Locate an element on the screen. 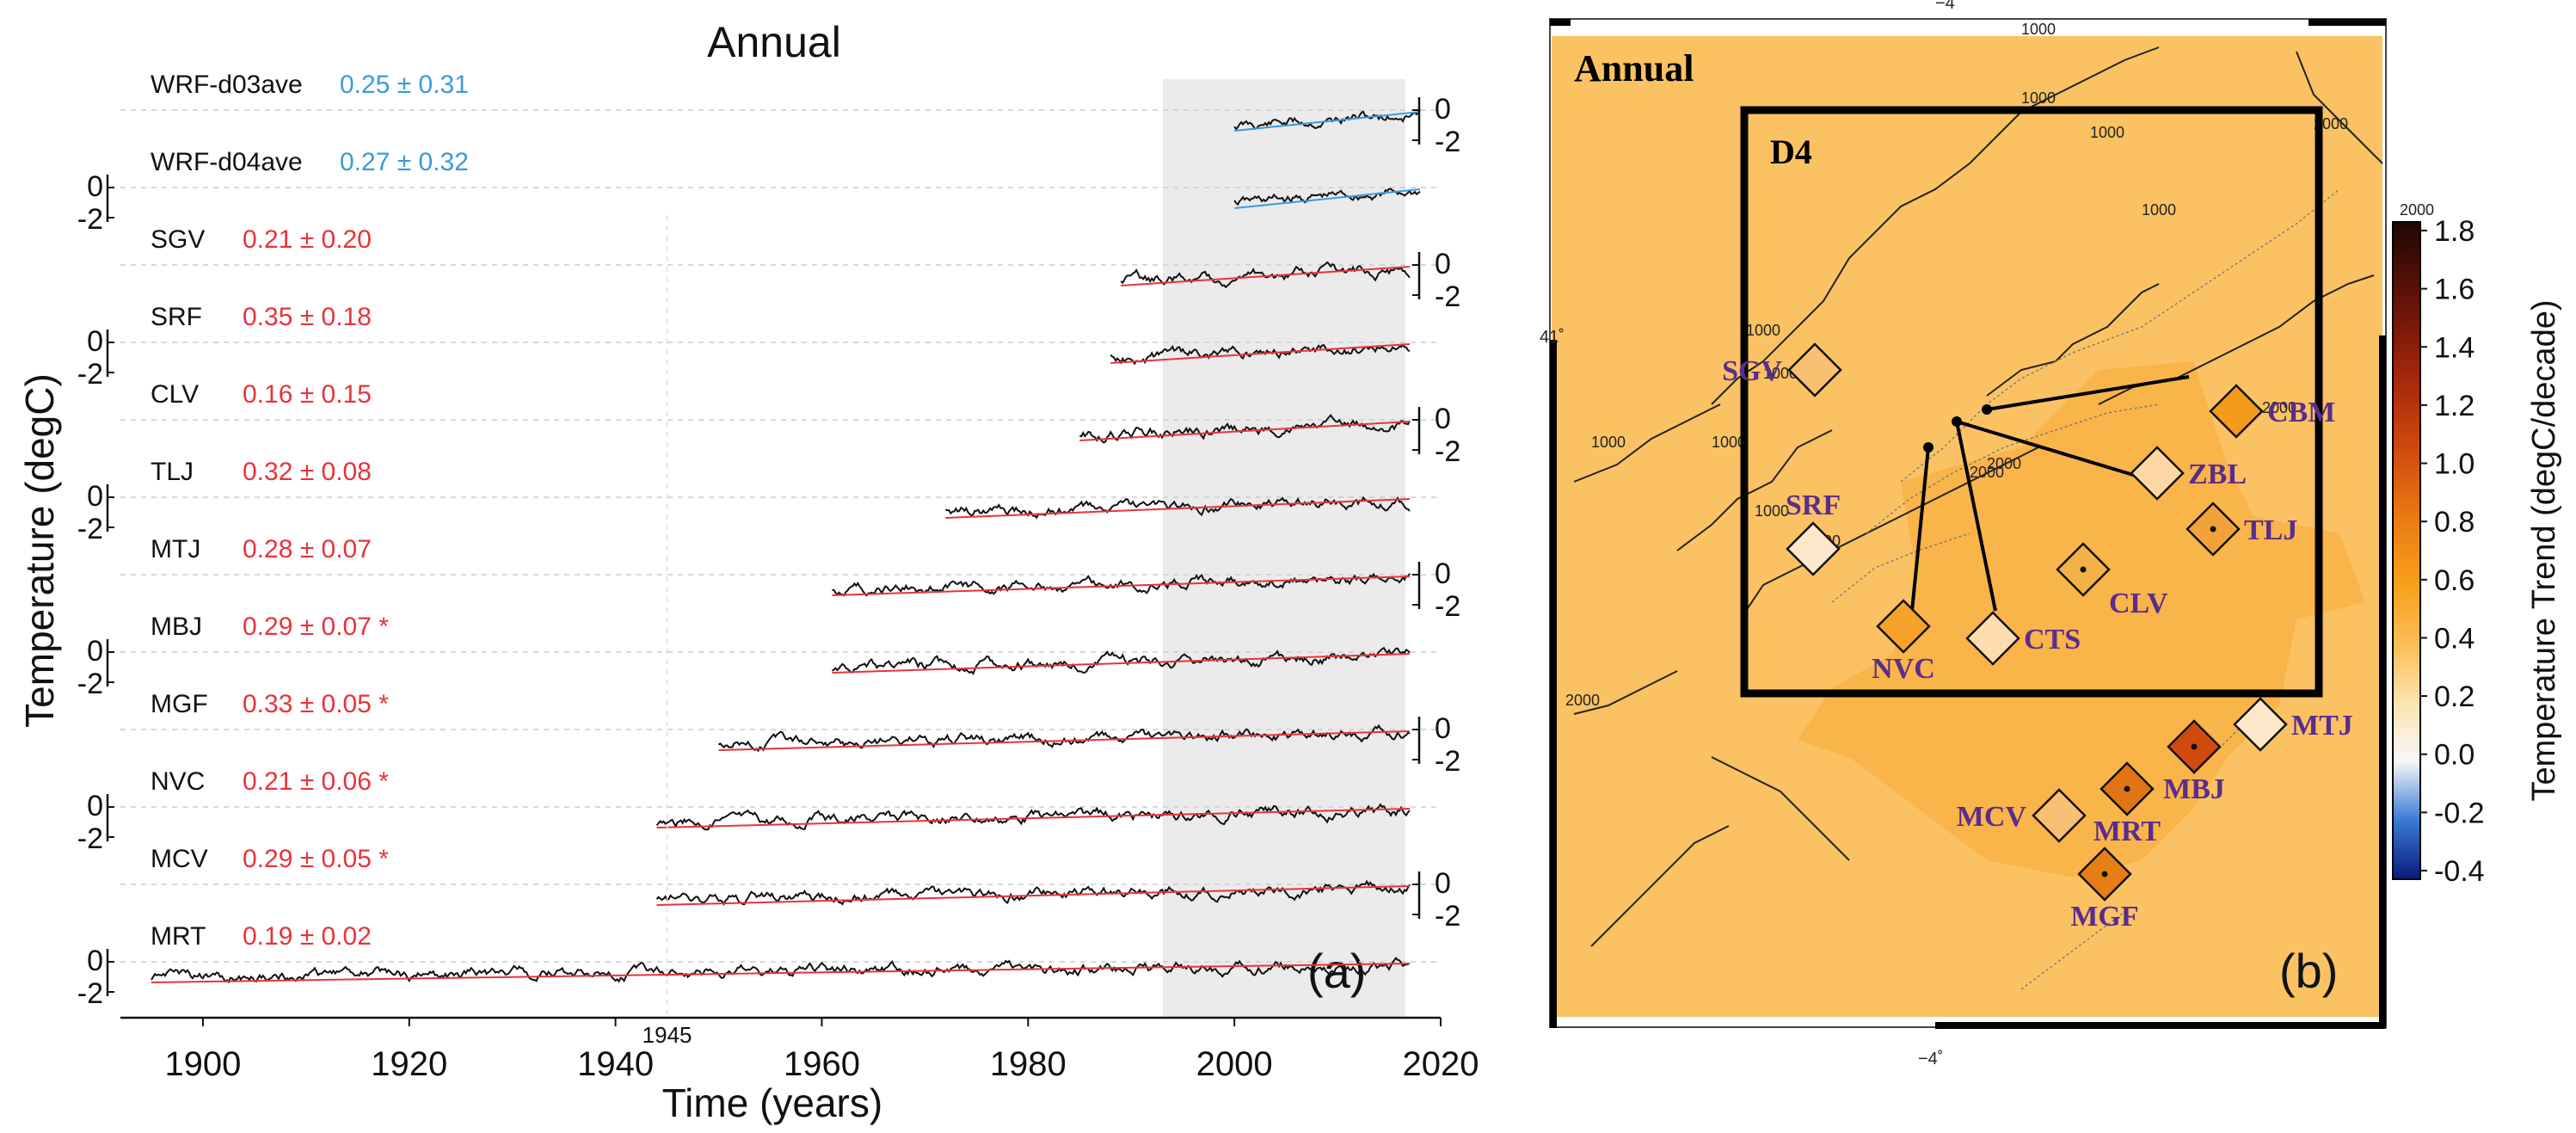 This screenshot has height=1133, width=2576. series-row-nvc: NVC 0.21 ± 0.06 * 0-2 is located at coordinates (759, 811).